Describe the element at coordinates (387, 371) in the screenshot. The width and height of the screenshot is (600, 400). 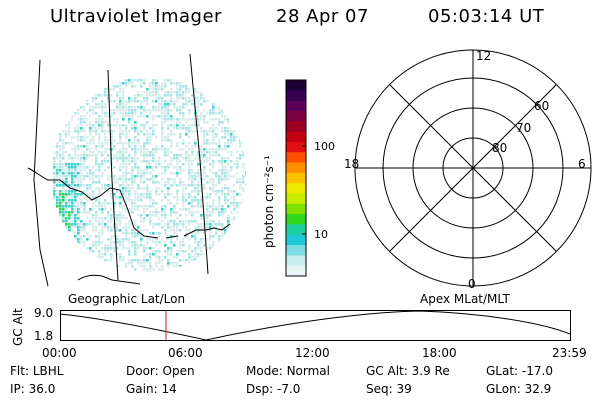
I see `gcalt-label: GC Alt:` at that location.